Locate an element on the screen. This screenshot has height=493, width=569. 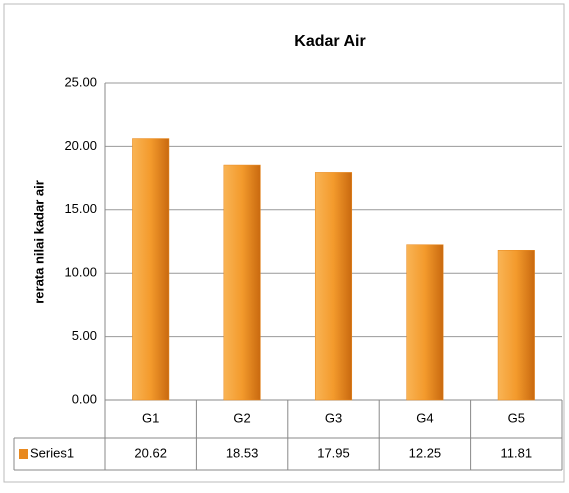
table-value: 12.25 is located at coordinates (425, 452).